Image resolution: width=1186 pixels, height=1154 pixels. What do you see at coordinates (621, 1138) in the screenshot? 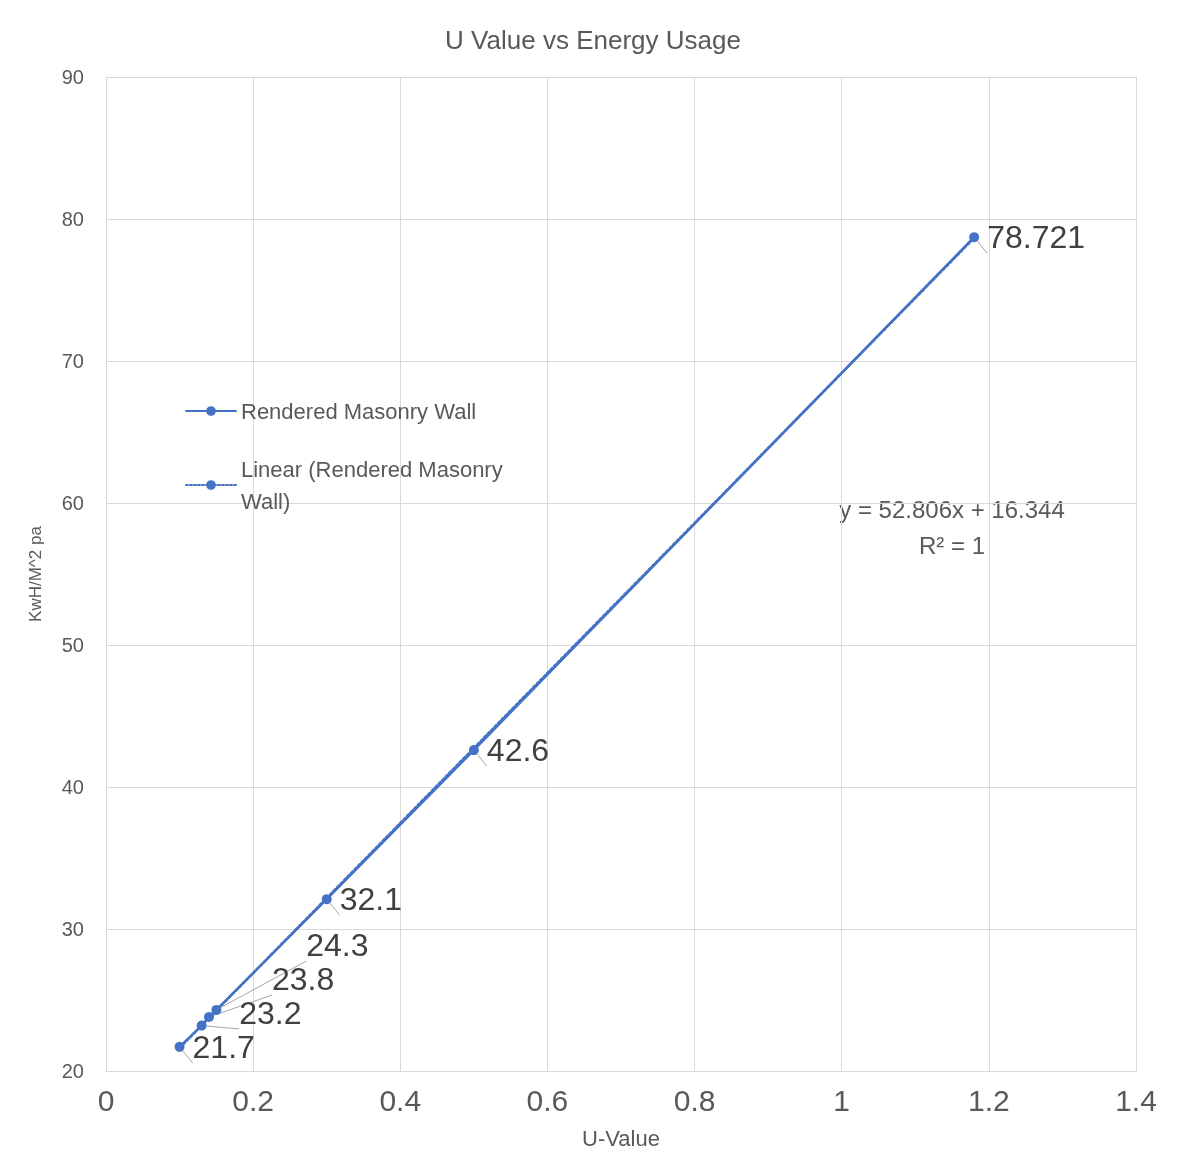
I see `x-axis-title: U-Value` at bounding box center [621, 1138].